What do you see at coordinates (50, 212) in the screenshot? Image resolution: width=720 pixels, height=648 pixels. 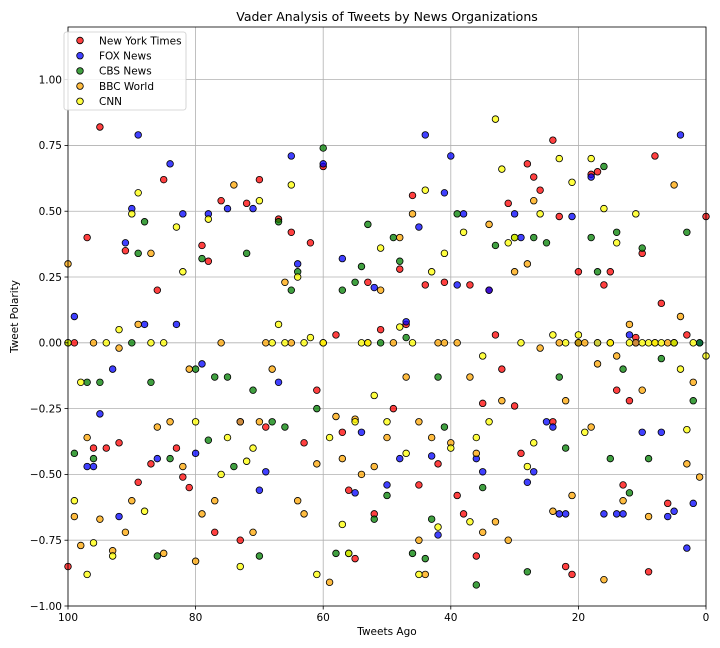 I see `y-tick-label: 0.50` at bounding box center [50, 212].